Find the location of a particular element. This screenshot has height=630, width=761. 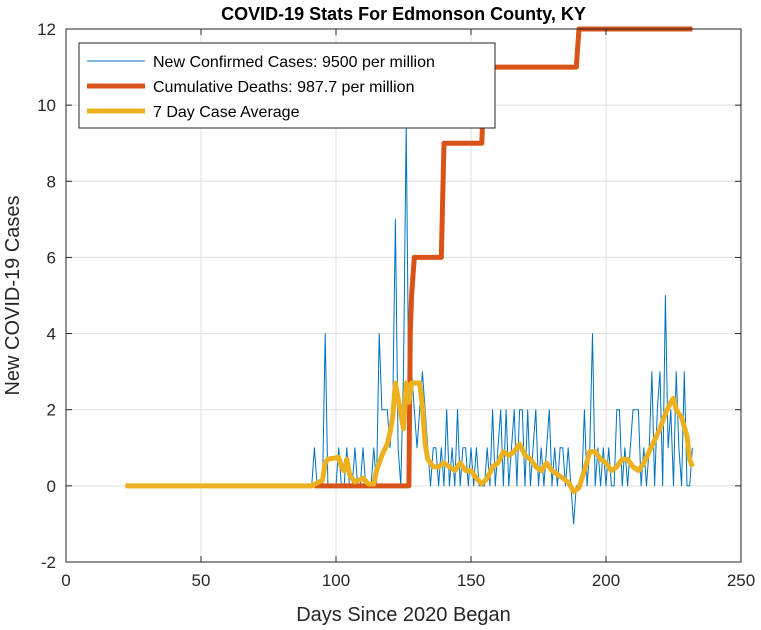

x-tick-label: 100 is located at coordinates (336, 580).